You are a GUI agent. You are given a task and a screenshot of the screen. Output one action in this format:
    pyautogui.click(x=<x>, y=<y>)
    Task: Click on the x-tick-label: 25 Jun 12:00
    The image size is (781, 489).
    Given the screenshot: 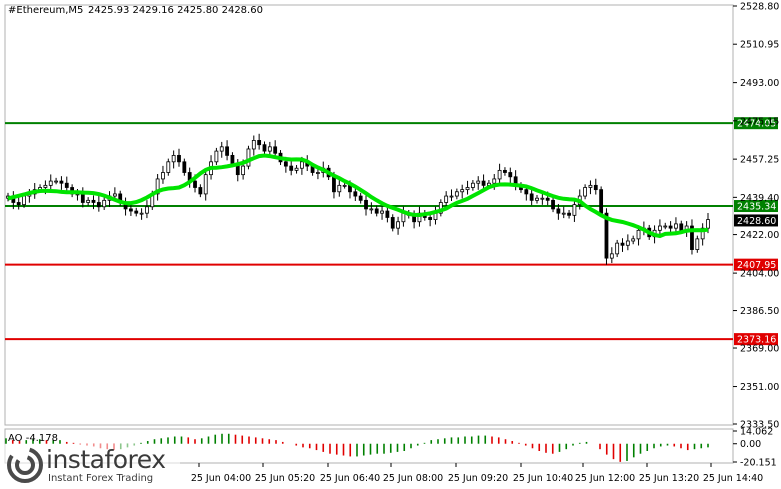 What is the action you would take?
    pyautogui.click(x=605, y=478)
    